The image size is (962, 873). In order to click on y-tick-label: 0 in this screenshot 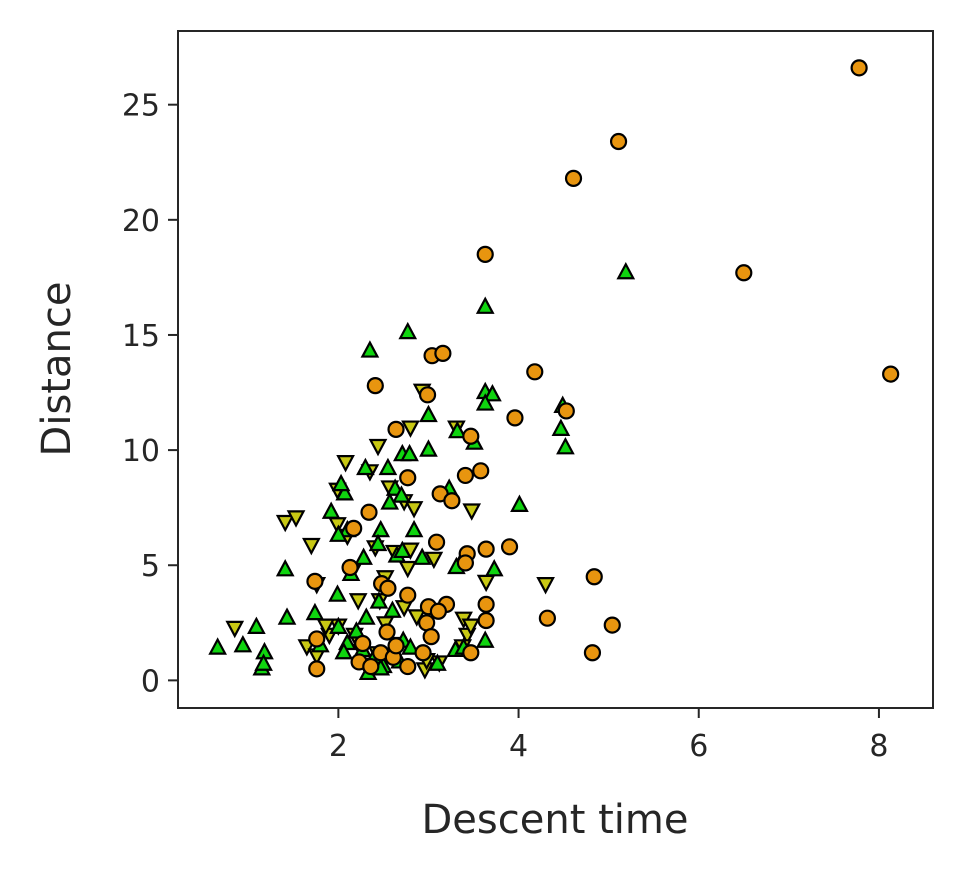, I will do `click(150, 681)`.